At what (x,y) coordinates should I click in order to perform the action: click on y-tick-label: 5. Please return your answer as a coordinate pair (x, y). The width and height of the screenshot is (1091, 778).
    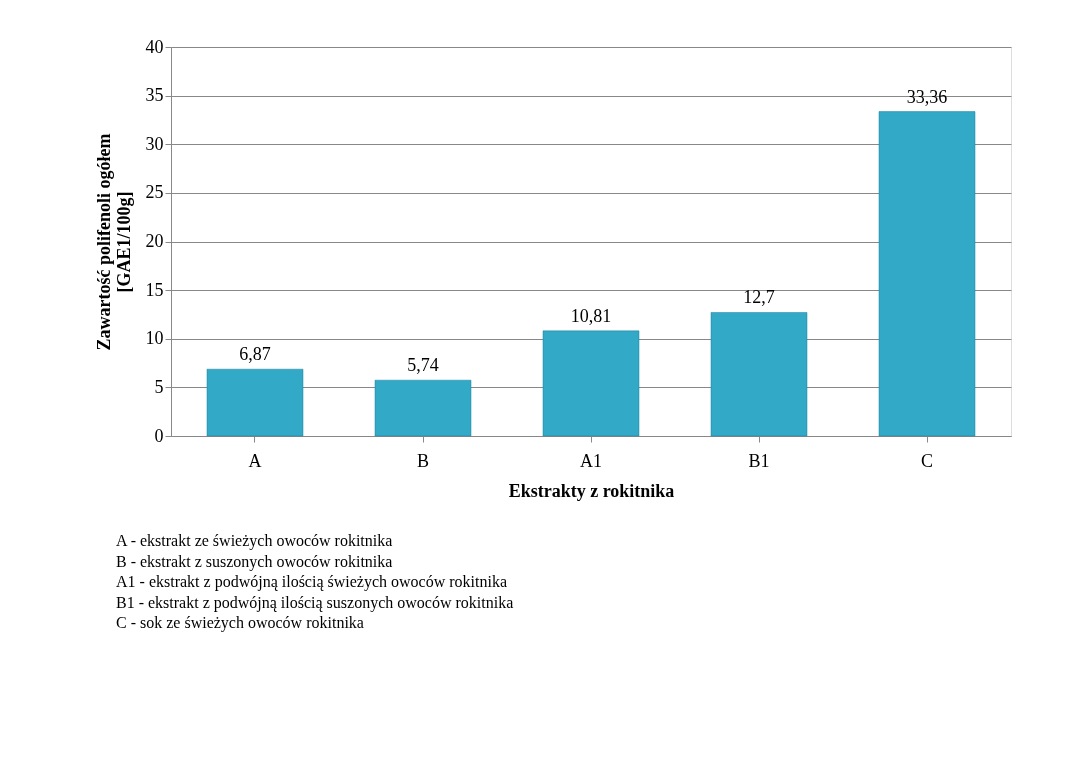
    Looking at the image, I should click on (159, 386).